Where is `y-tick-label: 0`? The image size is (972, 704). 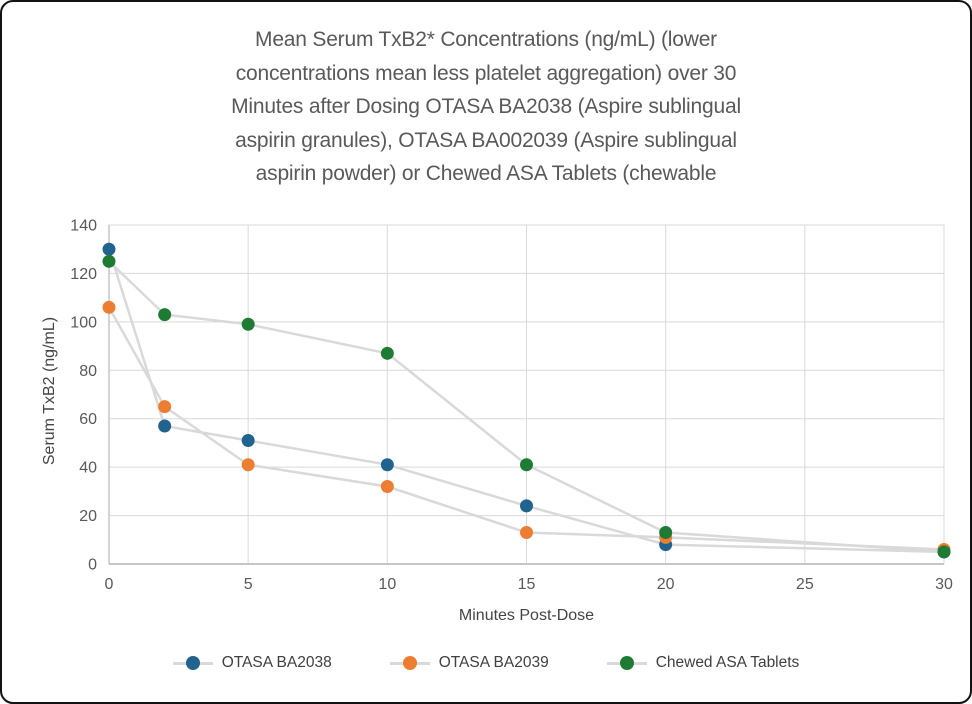 y-tick-label: 0 is located at coordinates (92, 565).